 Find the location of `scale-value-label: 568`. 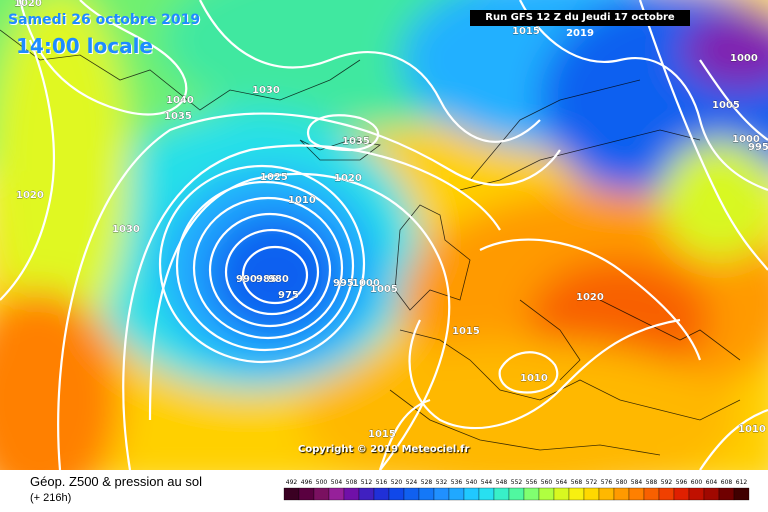

scale-value-label: 568 is located at coordinates (577, 482).